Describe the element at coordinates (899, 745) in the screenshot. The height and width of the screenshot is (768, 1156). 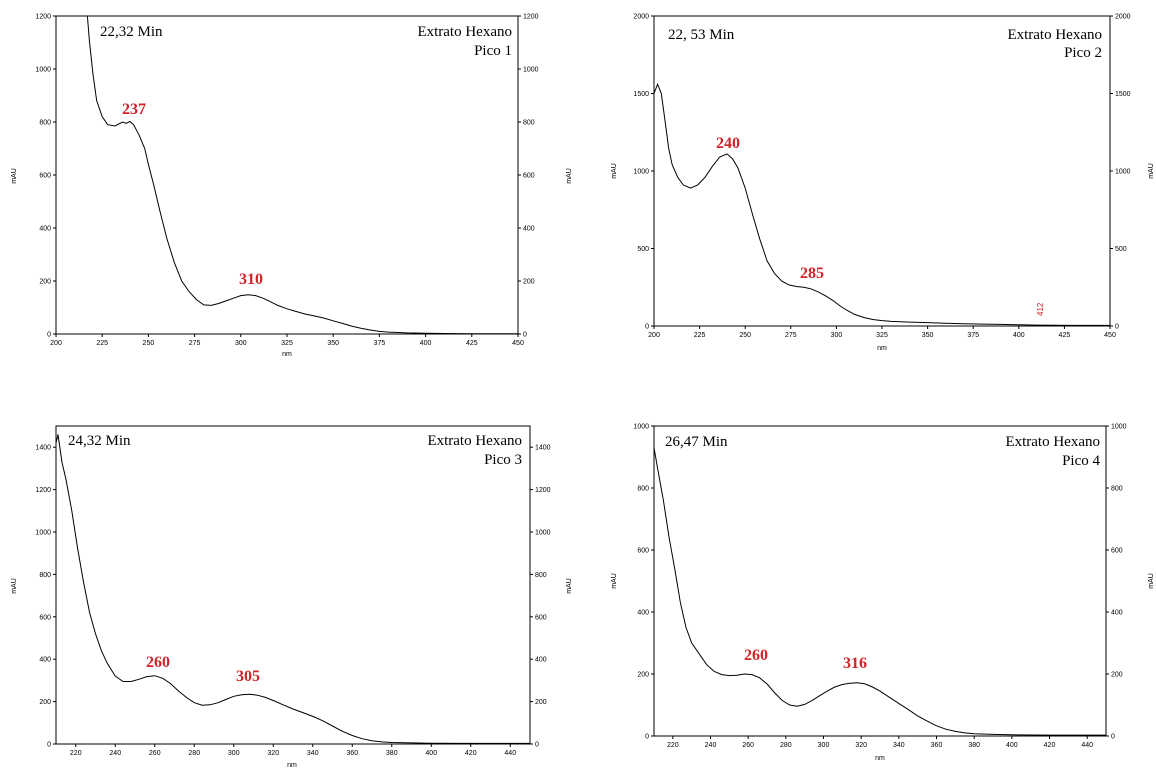
I see `x-tick-label: 340` at that location.